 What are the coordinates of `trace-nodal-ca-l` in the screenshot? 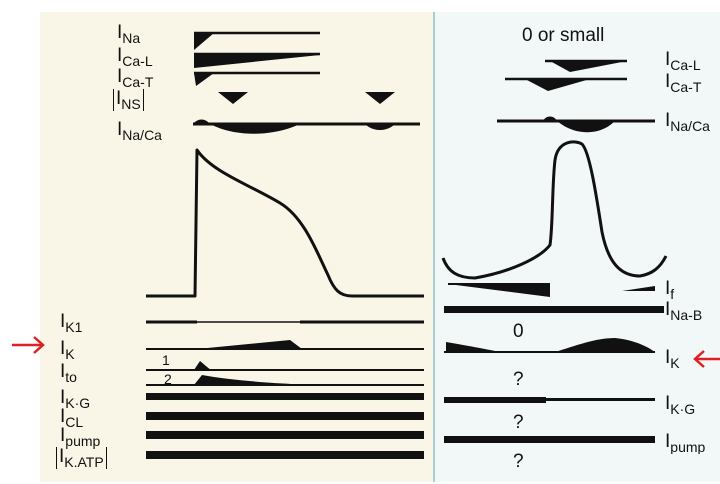 It's located at (586, 65).